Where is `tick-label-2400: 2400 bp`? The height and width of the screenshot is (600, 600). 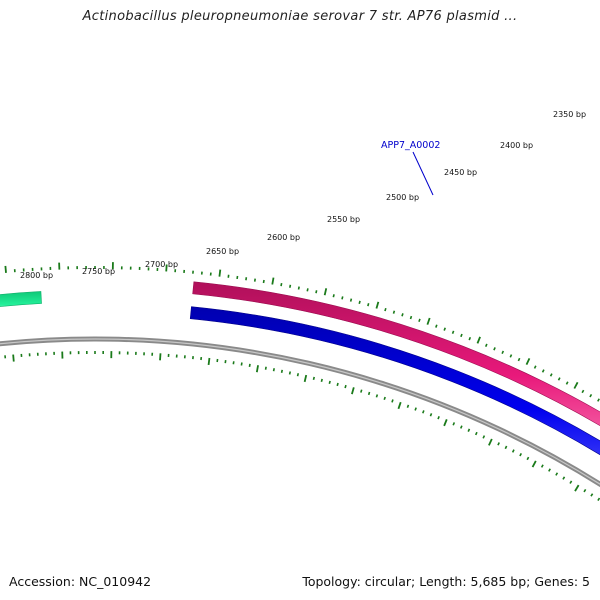 tick-label-2400: 2400 bp is located at coordinates (516, 145).